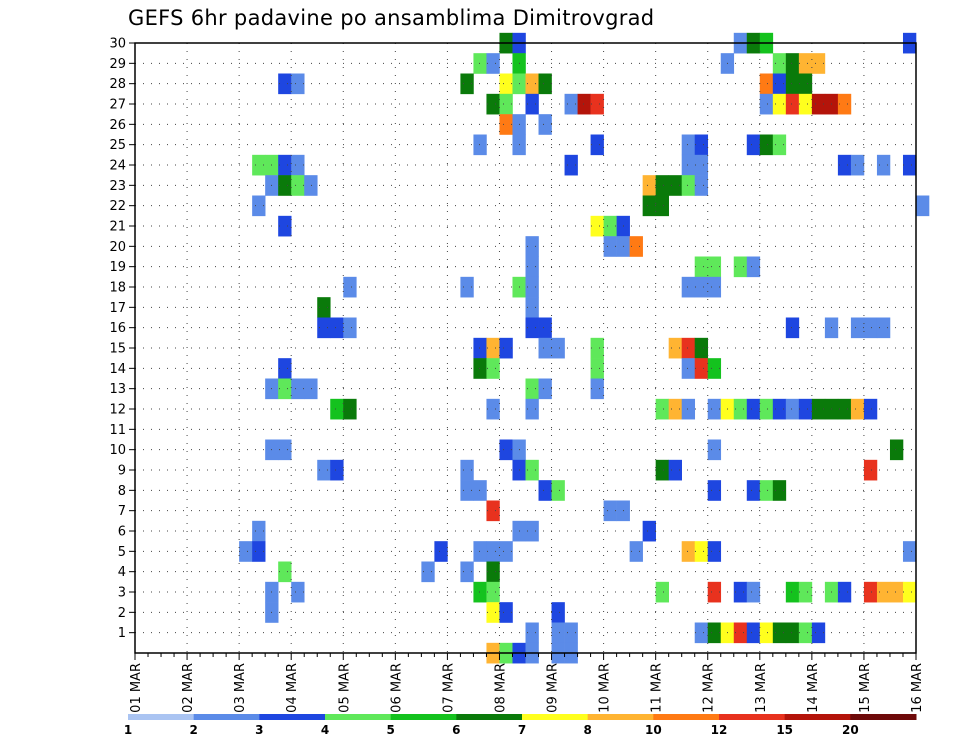 The height and width of the screenshot is (742, 960). Describe the element at coordinates (117, 389) in the screenshot. I see `y-tick-label: 13` at that location.